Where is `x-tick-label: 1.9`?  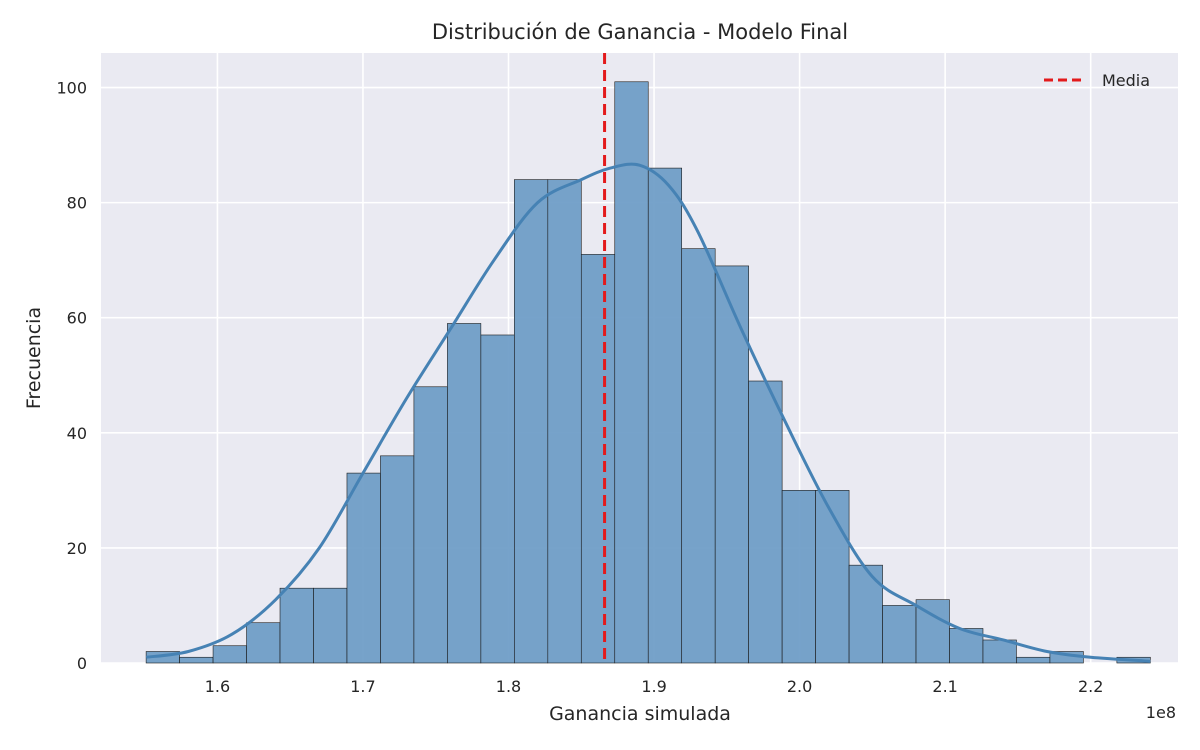 x-tick-label: 1.9 is located at coordinates (653, 686).